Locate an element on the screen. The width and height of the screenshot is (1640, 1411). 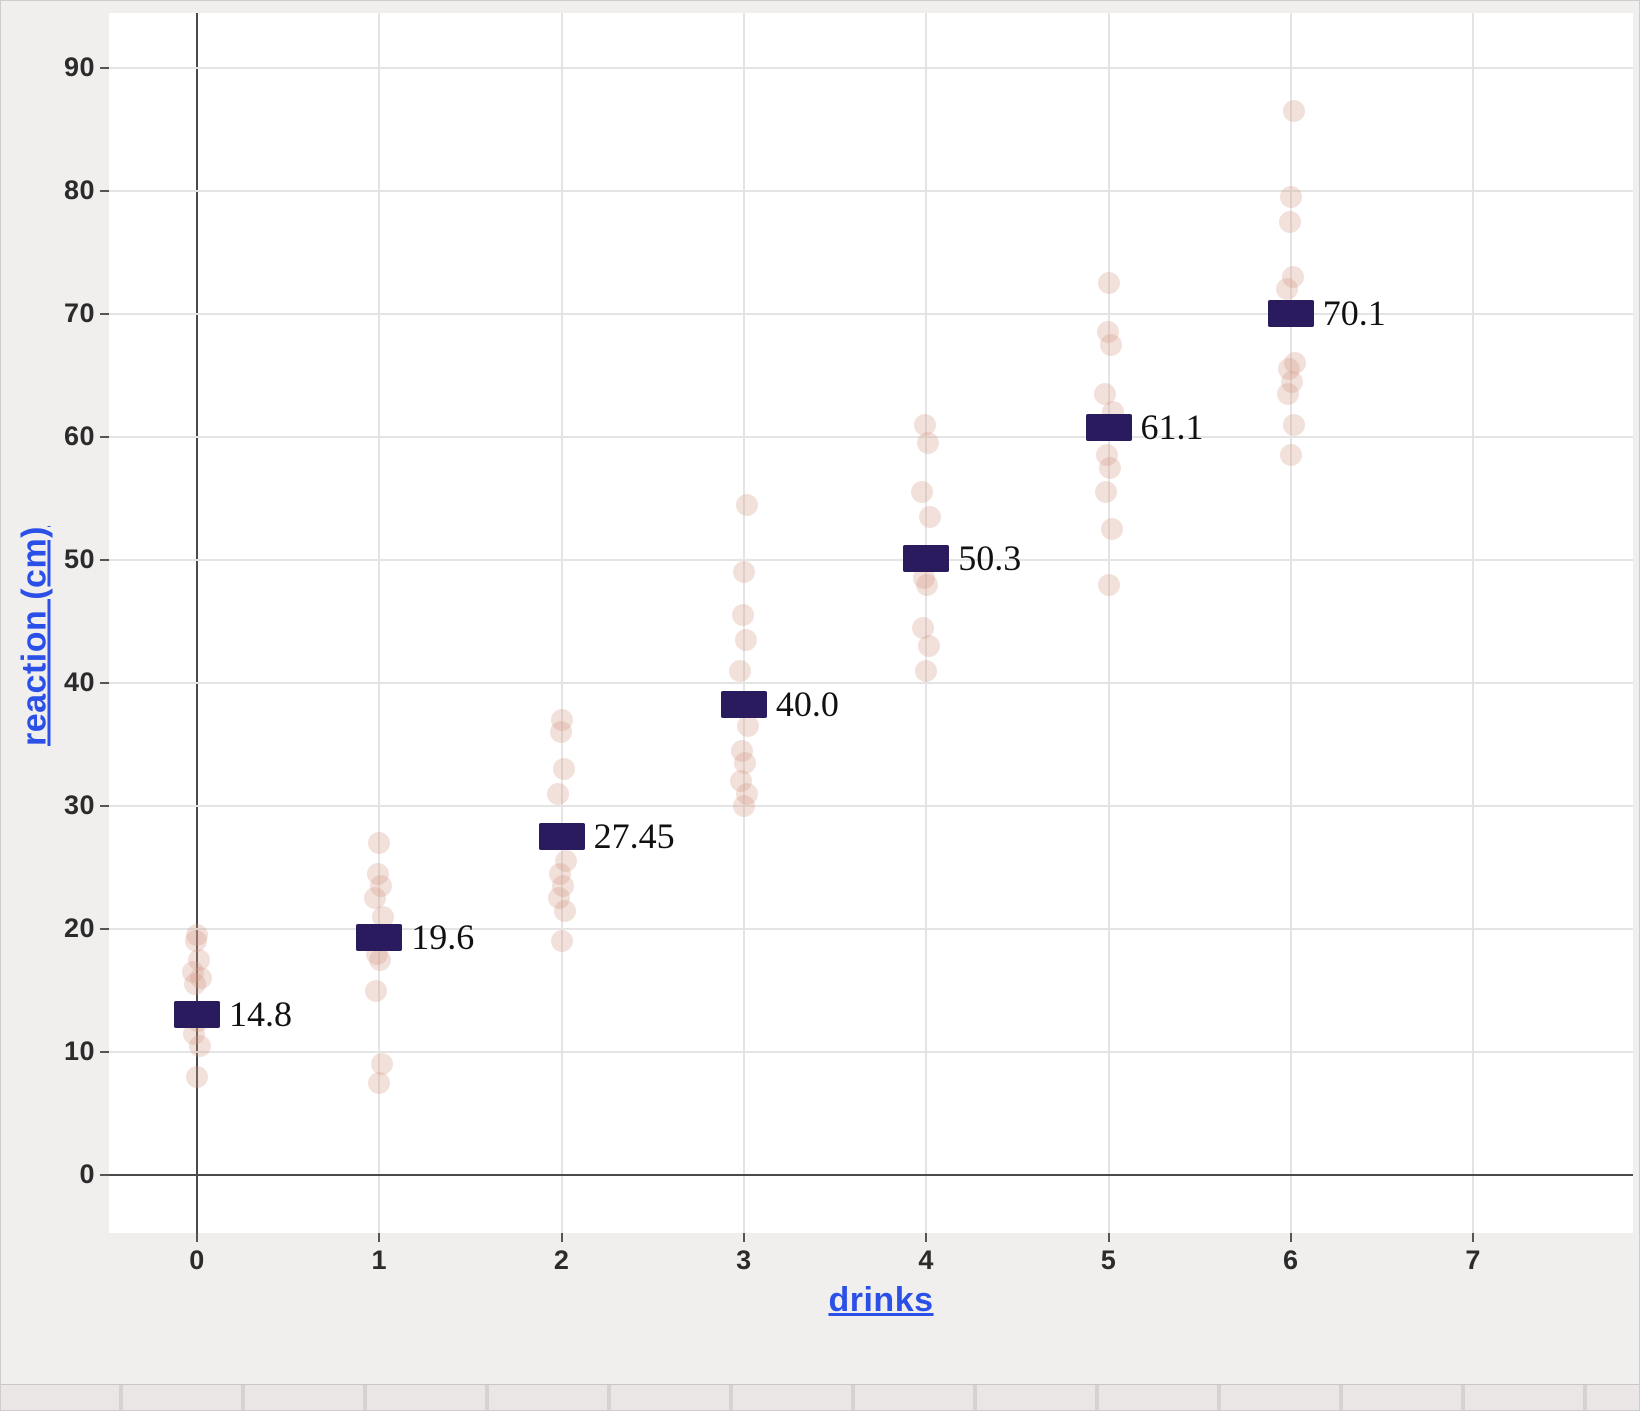
x-tick-label: 6 is located at coordinates (1291, 1260).